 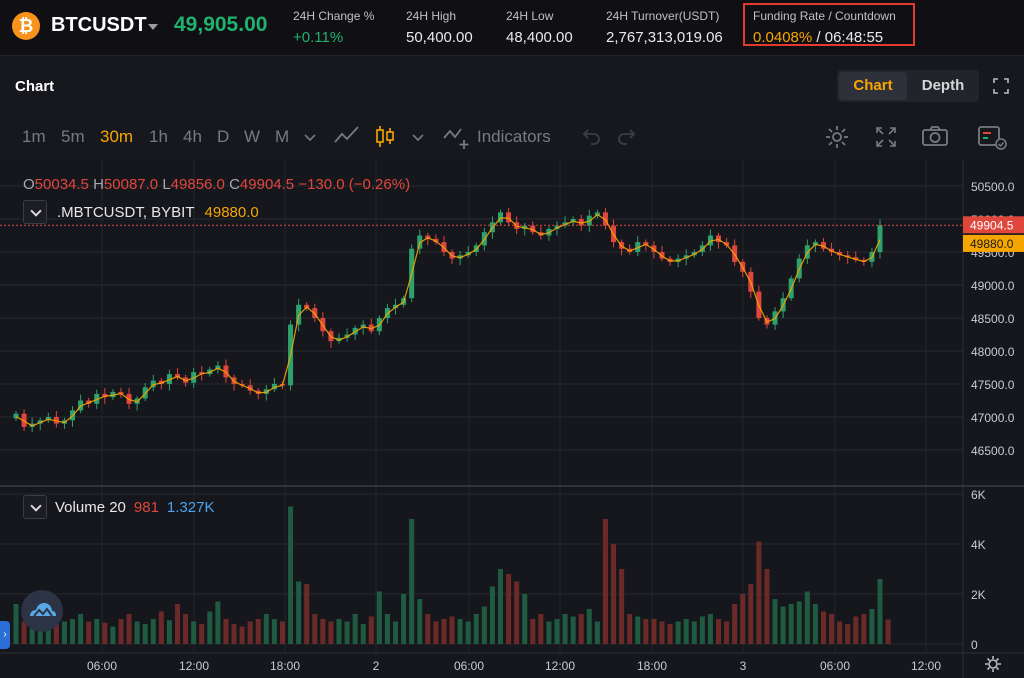 I want to click on layout-settings-icon, so click(x=993, y=137).